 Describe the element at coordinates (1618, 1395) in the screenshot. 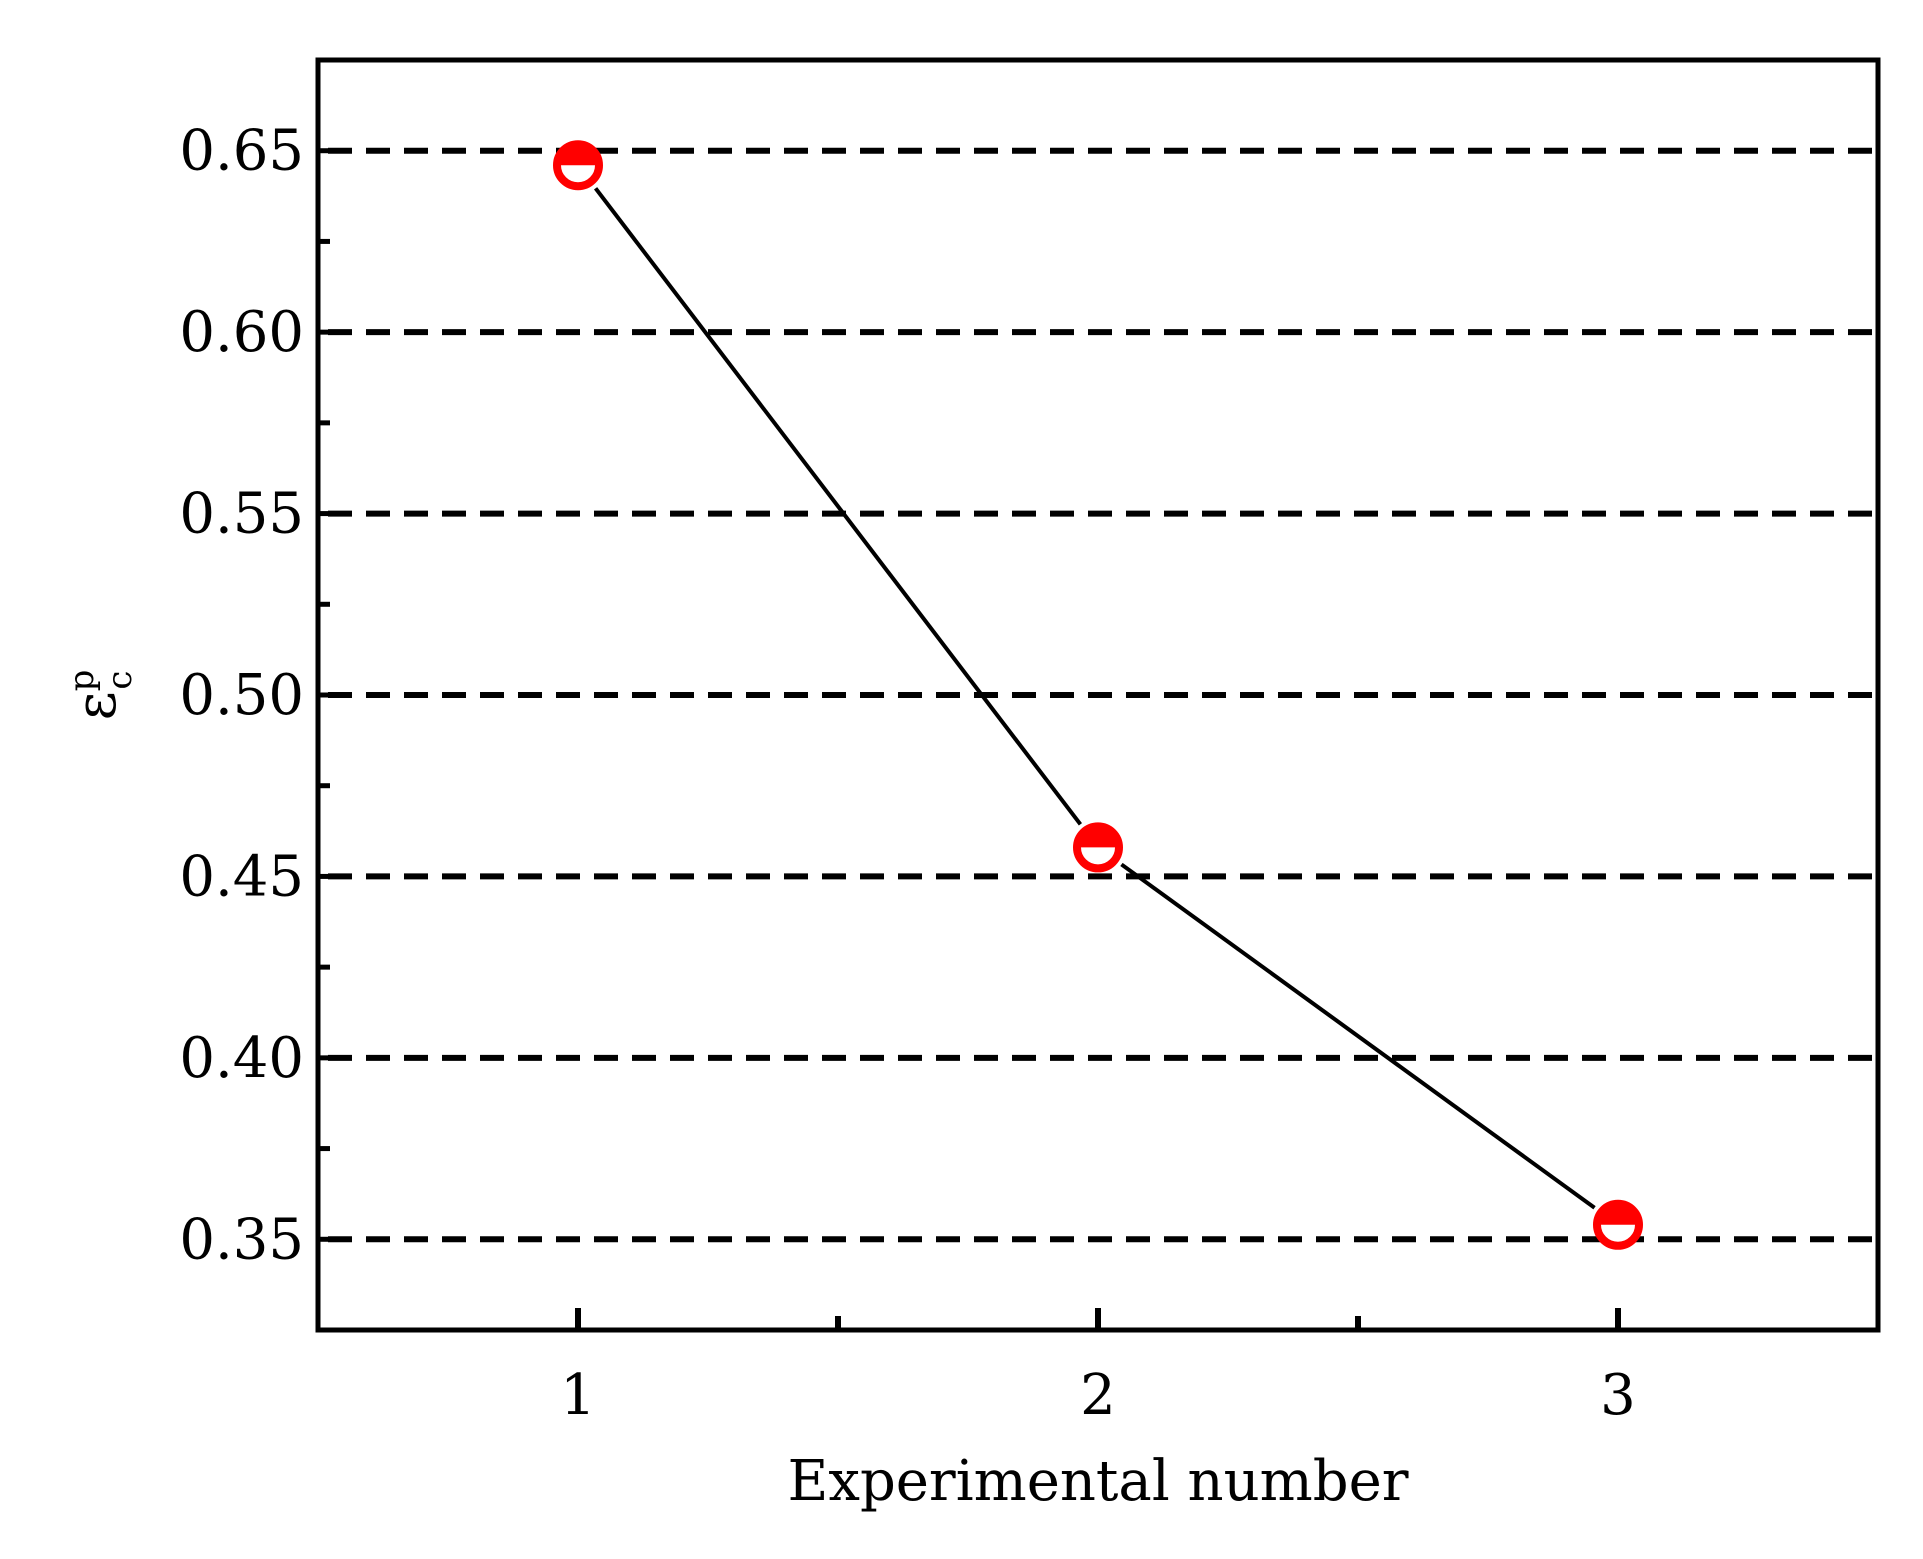

I see `x-tick-label-3: 3` at that location.